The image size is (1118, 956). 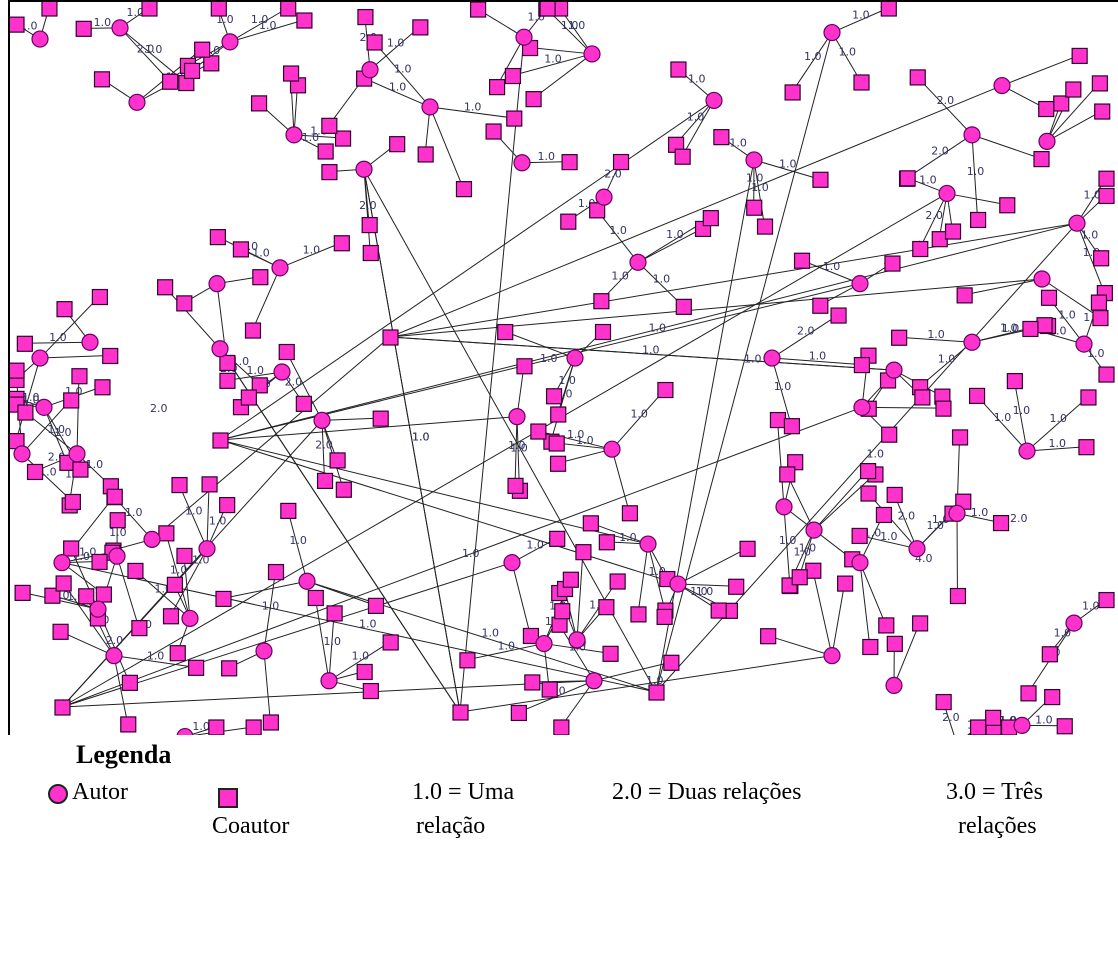 I want to click on author-symbol-circle, so click(x=58, y=794).